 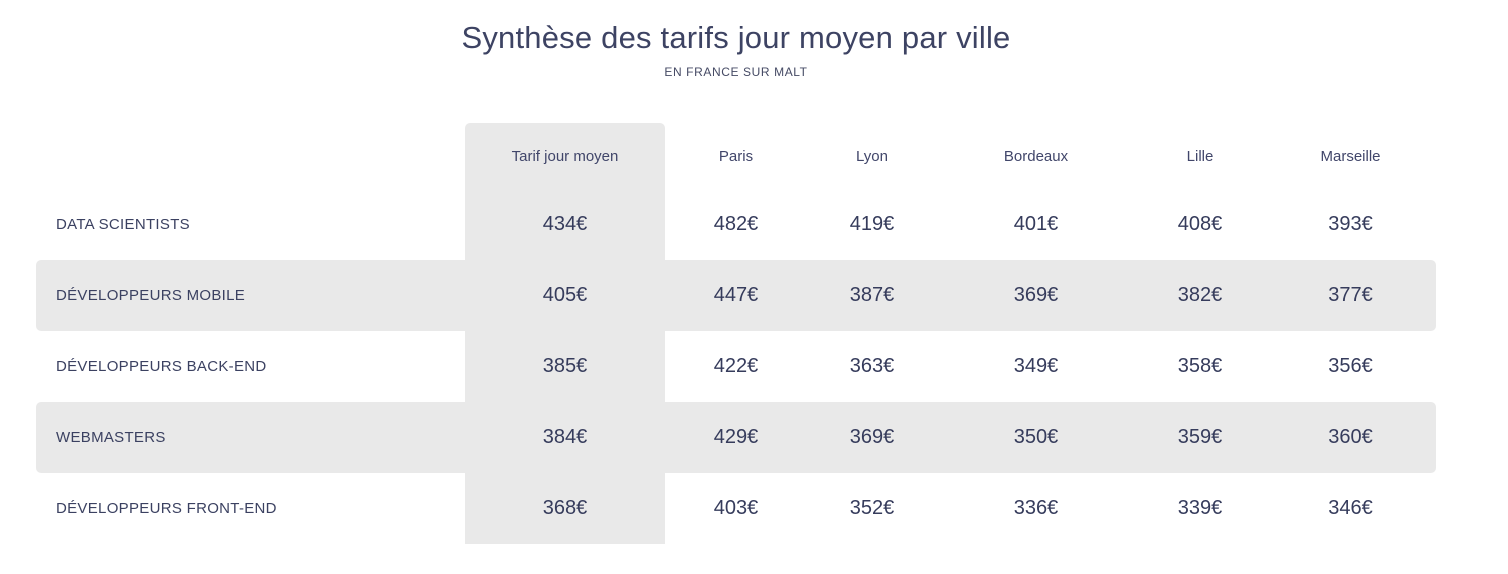 I want to click on cell-developpeurs-mobile-moyen: 405€, so click(x=565, y=295).